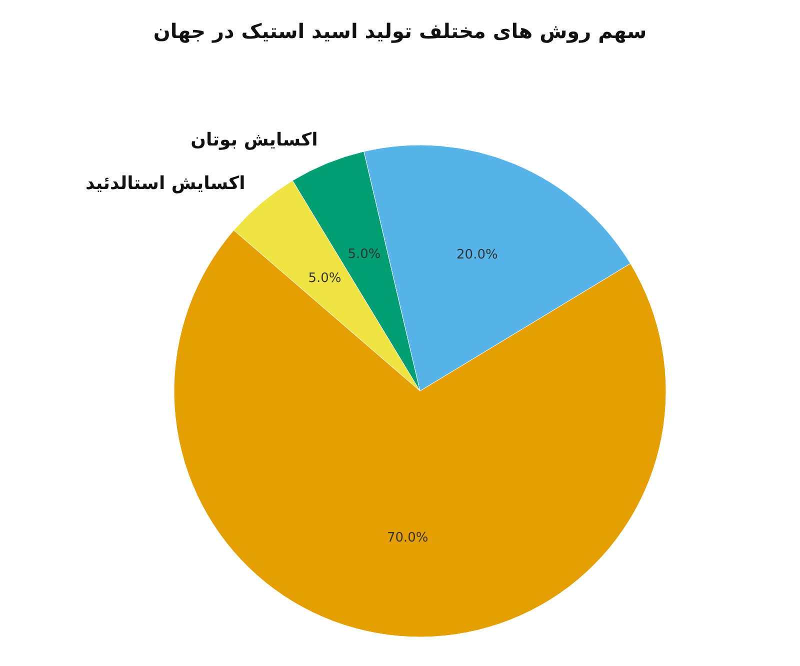 This screenshot has height=666, width=800. What do you see at coordinates (254, 139) in the screenshot?
I see `slice-label: اکسایش بوتان` at bounding box center [254, 139].